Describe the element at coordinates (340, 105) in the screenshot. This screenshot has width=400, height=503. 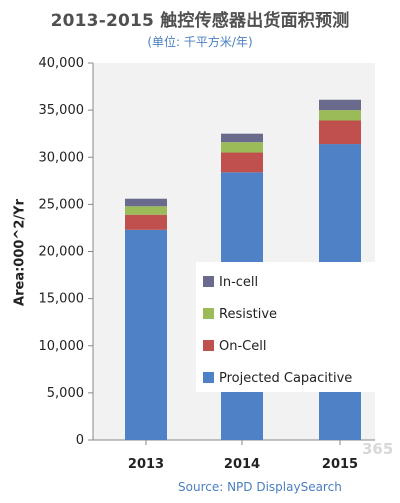
I see `bar-in-cell-2015` at that location.